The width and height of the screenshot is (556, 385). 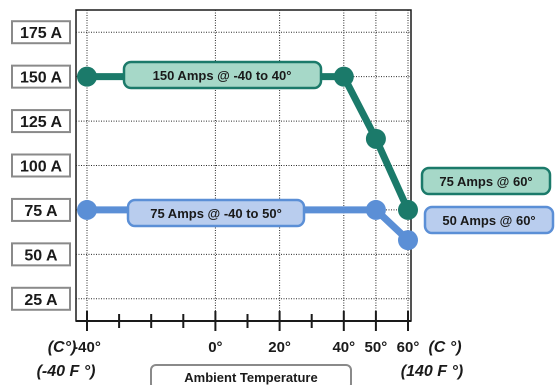 What do you see at coordinates (343, 347) in the screenshot?
I see `x-tick-label: 40°` at bounding box center [343, 347].